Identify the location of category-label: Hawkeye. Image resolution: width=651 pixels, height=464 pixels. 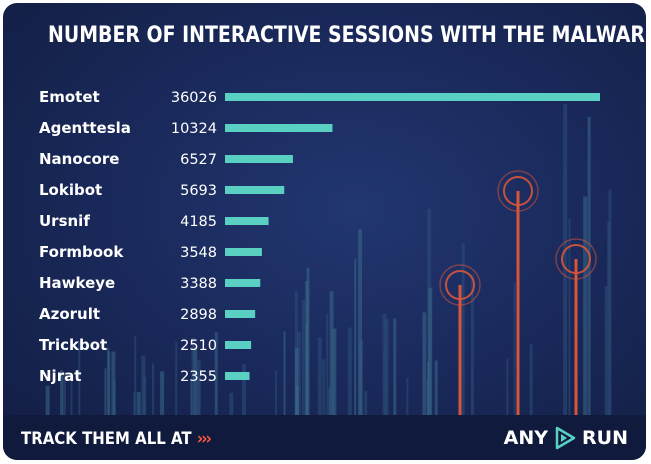
(77, 283).